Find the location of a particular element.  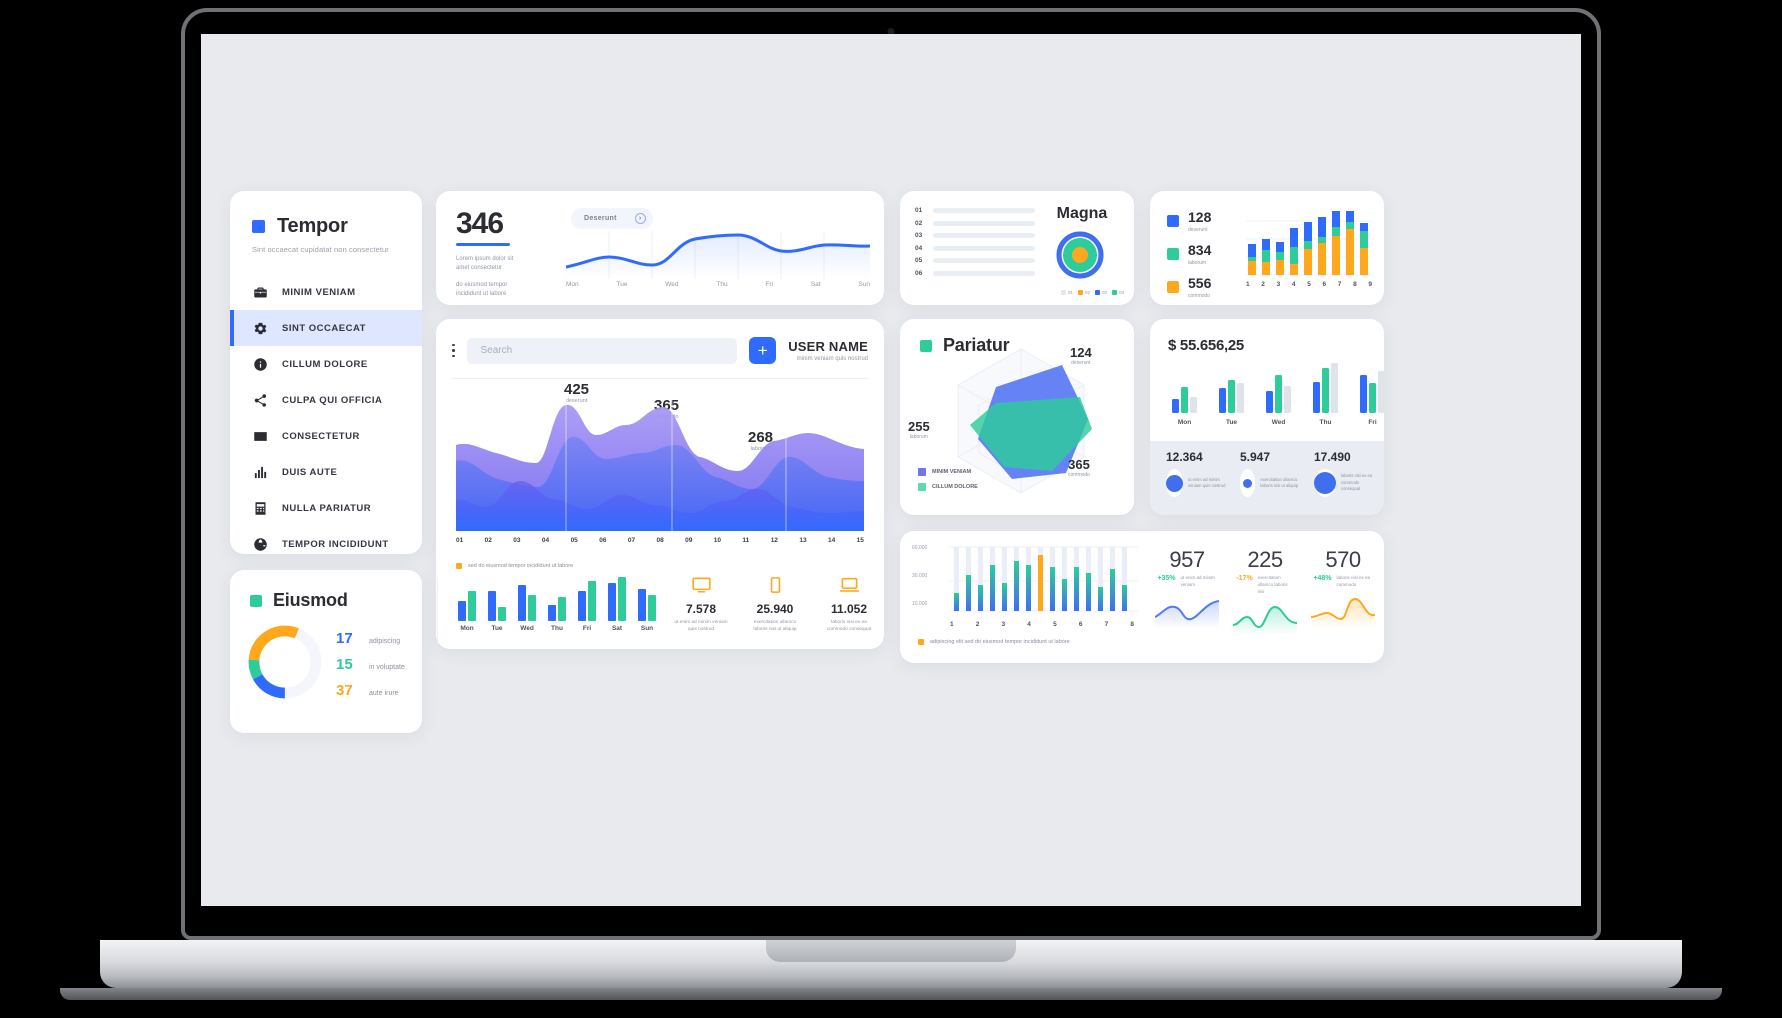

bar-group: Wed is located at coordinates (1278, 396).